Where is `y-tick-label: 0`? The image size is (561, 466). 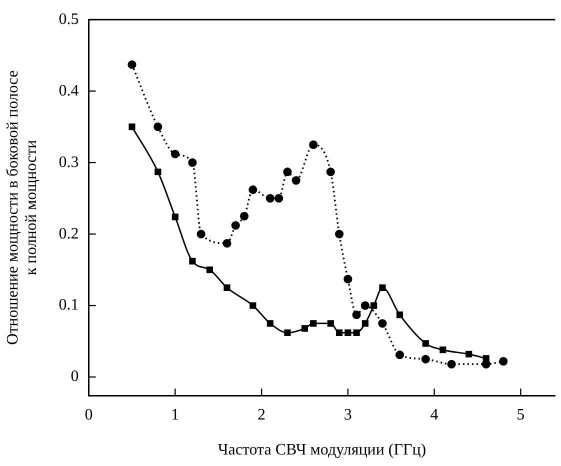 y-tick-label: 0 is located at coordinates (74, 377).